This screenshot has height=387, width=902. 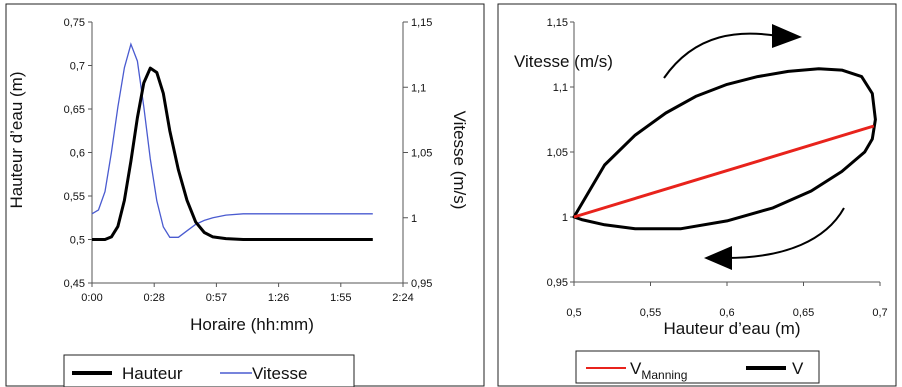 I want to click on legend-label-vmanning: VManning, so click(x=658, y=370).